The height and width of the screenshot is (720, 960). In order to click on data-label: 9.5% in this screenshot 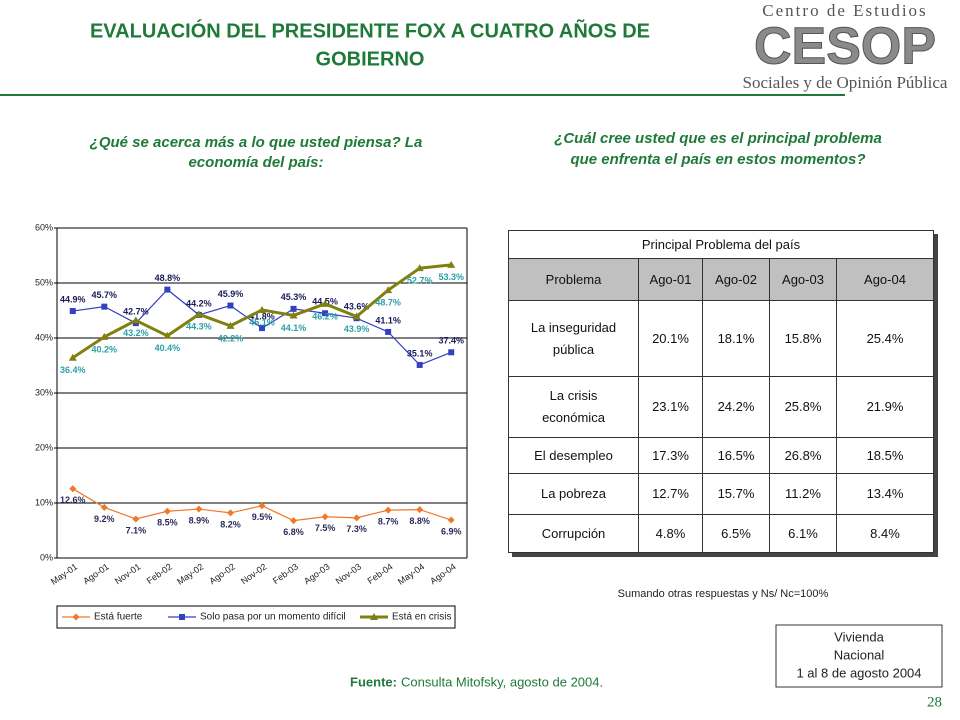, I will do `click(262, 517)`.